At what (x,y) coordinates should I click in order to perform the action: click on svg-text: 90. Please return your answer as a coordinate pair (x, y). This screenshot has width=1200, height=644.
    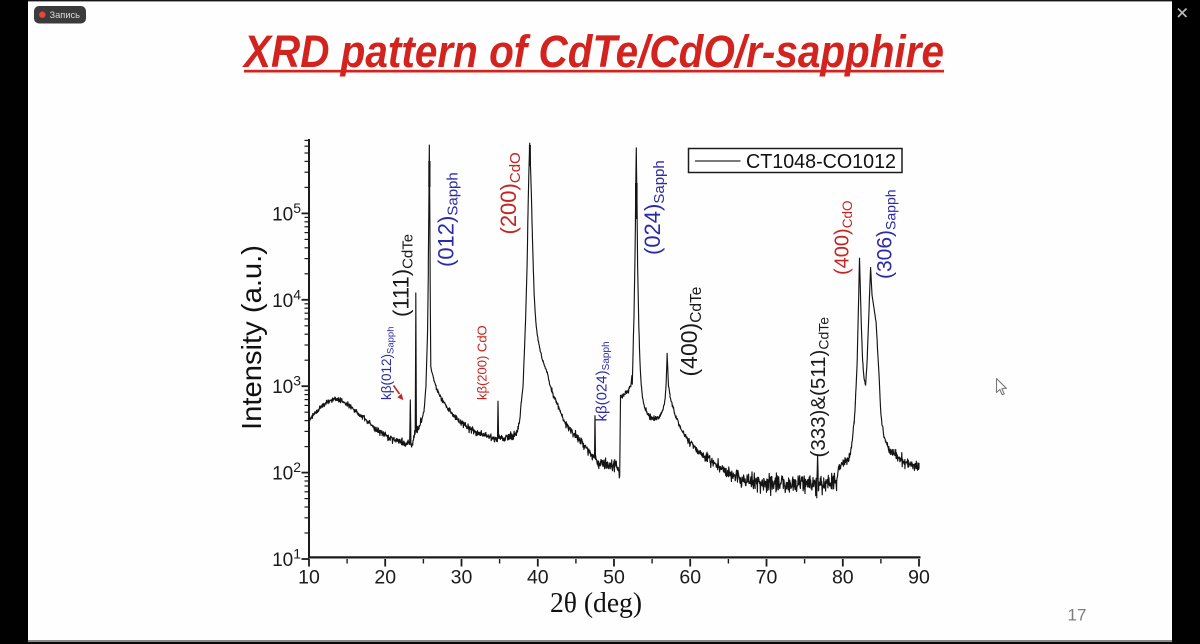
    Looking at the image, I should click on (919, 578).